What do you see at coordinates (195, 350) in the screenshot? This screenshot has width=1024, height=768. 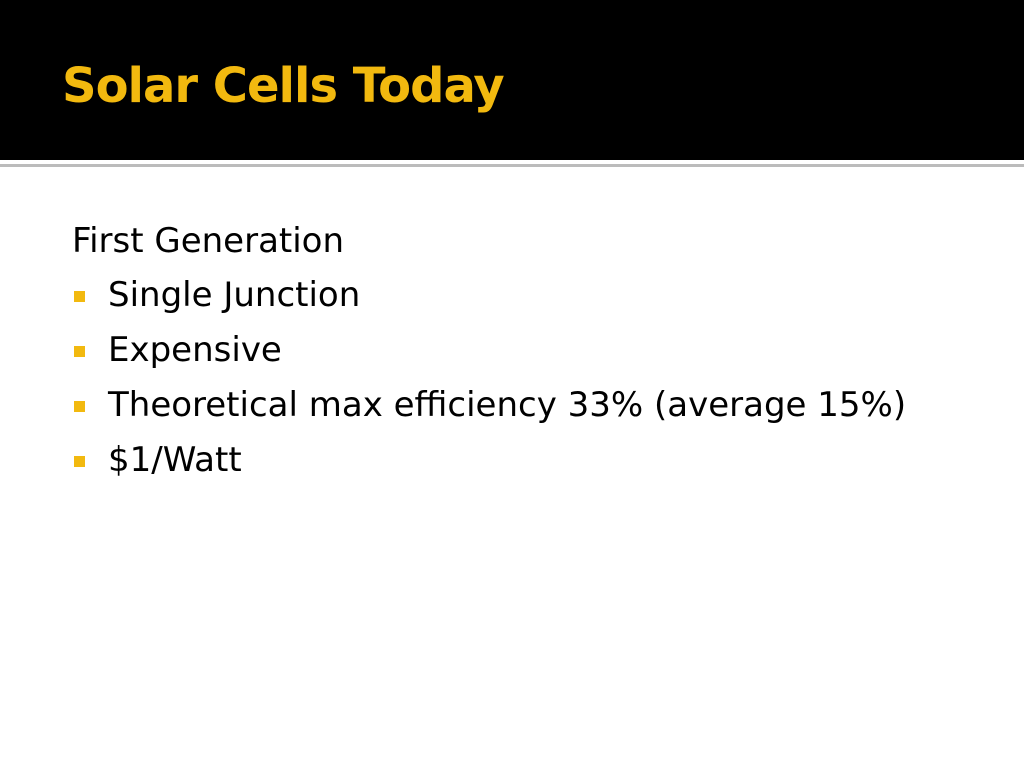 I see `bullet-text: Expensive` at bounding box center [195, 350].